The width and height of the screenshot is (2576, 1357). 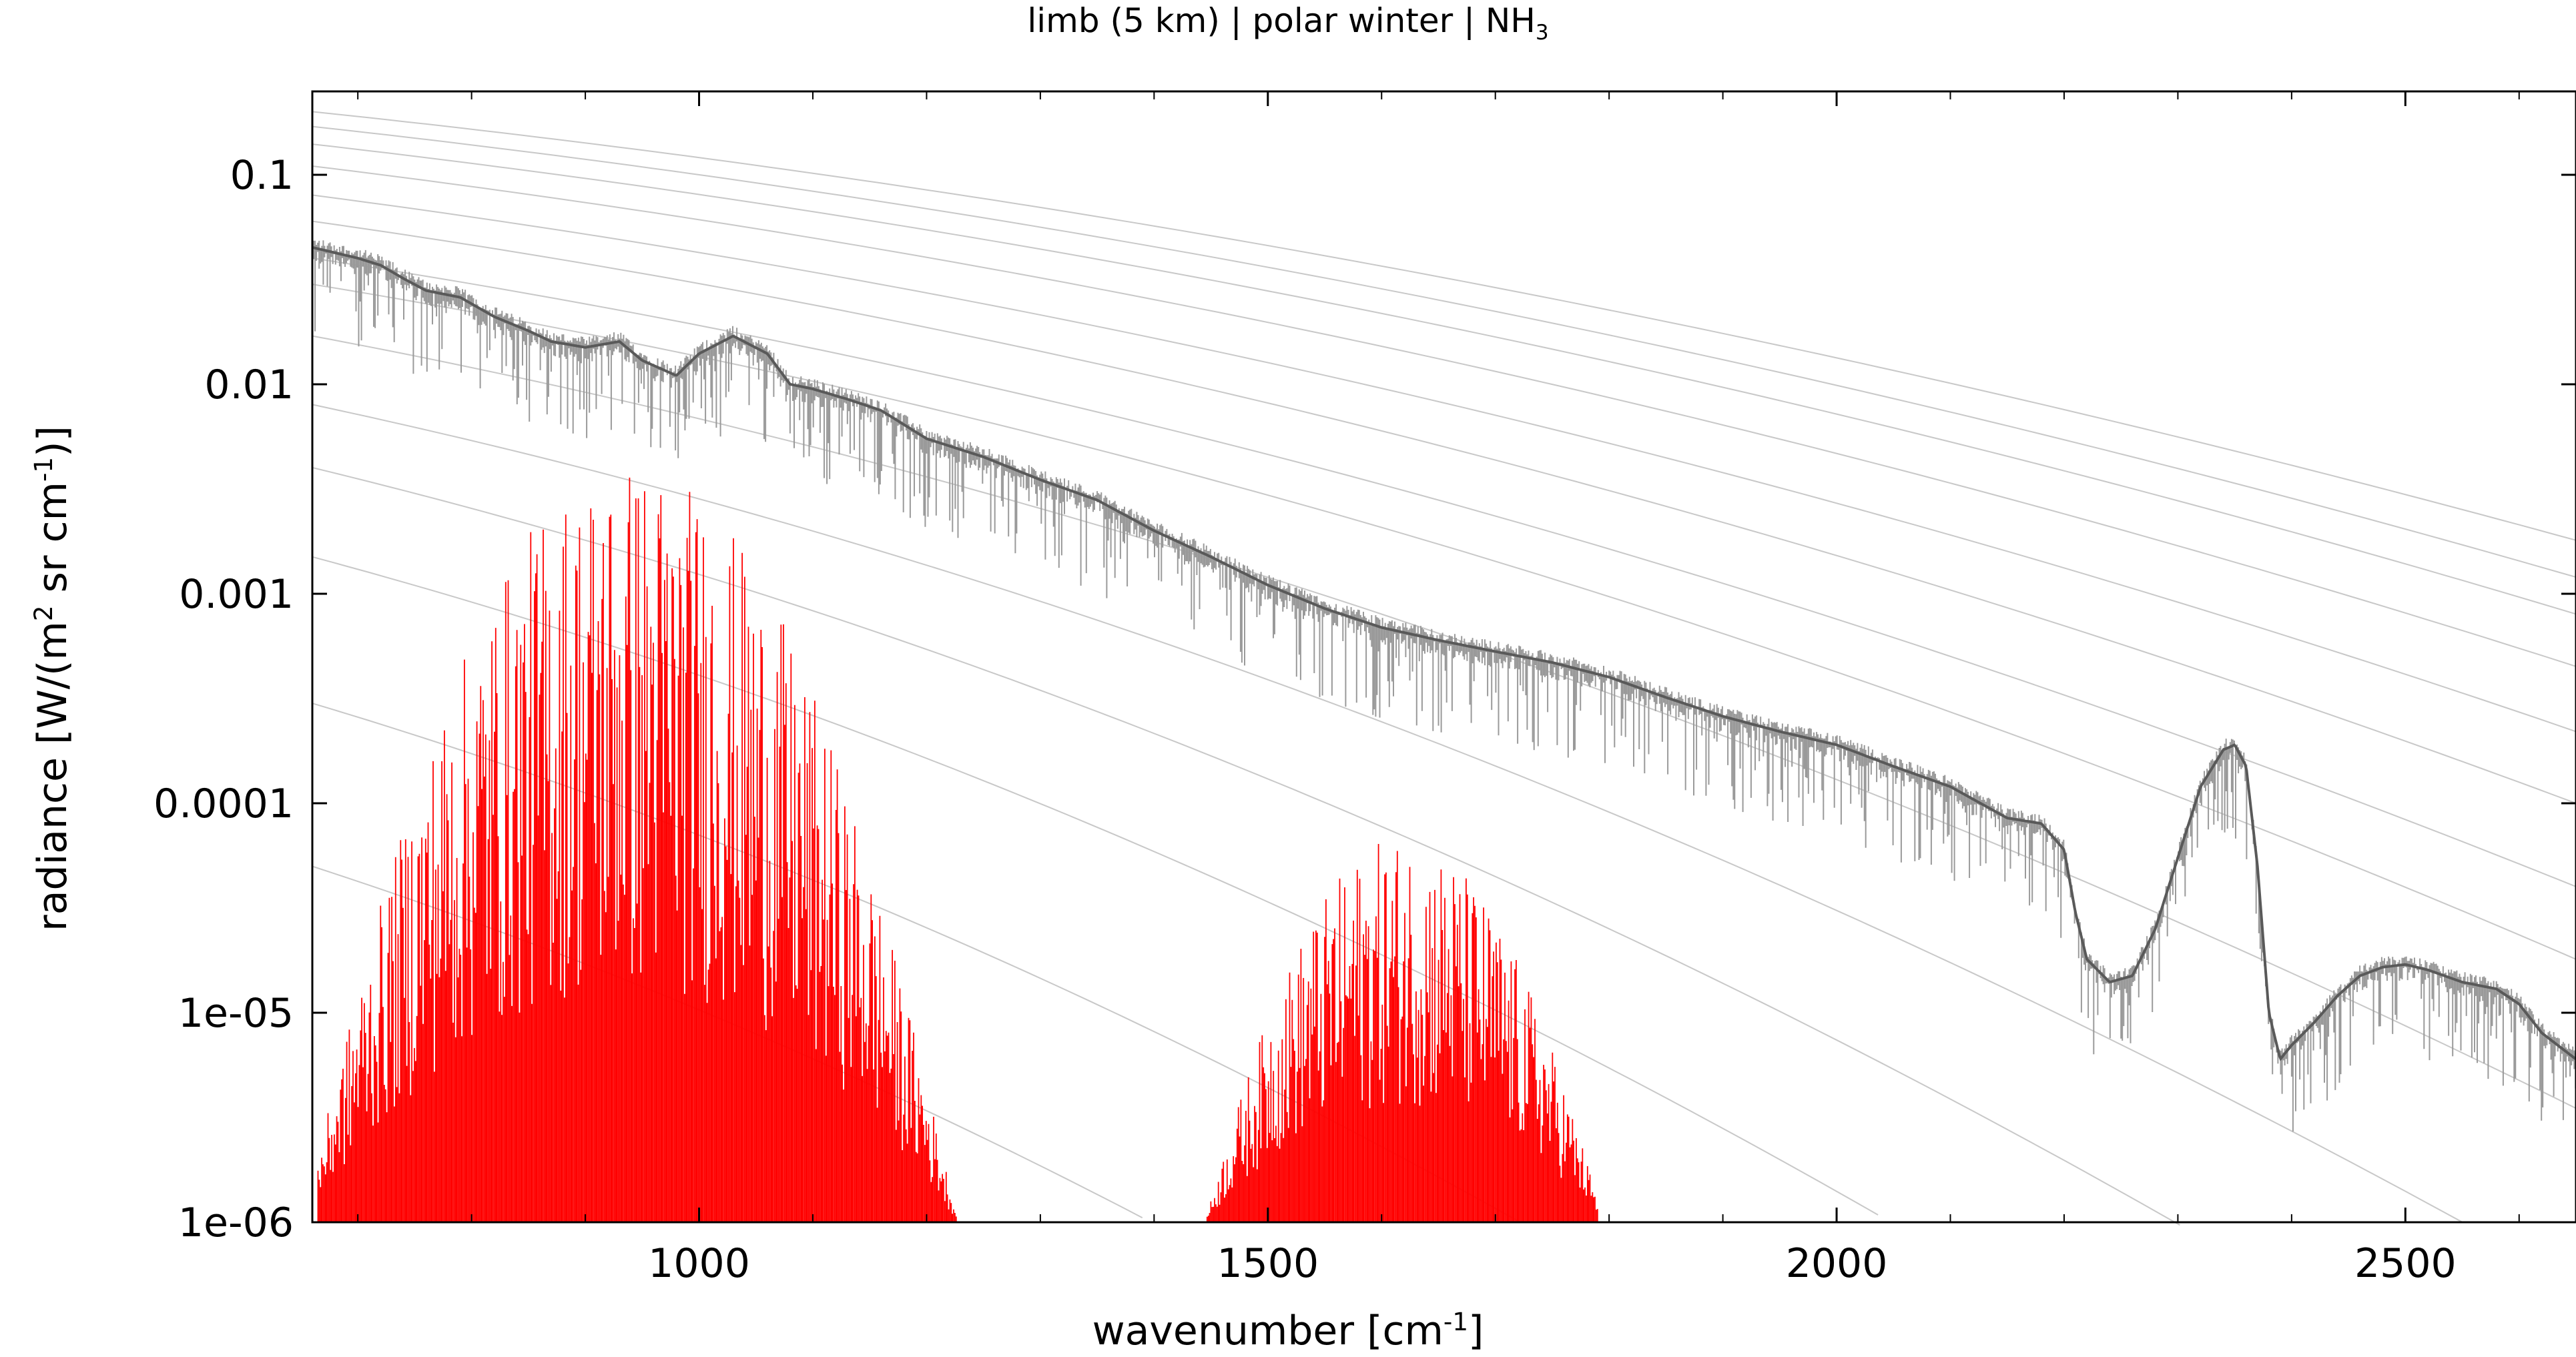 I want to click on y-tick-label-0.0001: 0.0001, so click(x=223, y=804).